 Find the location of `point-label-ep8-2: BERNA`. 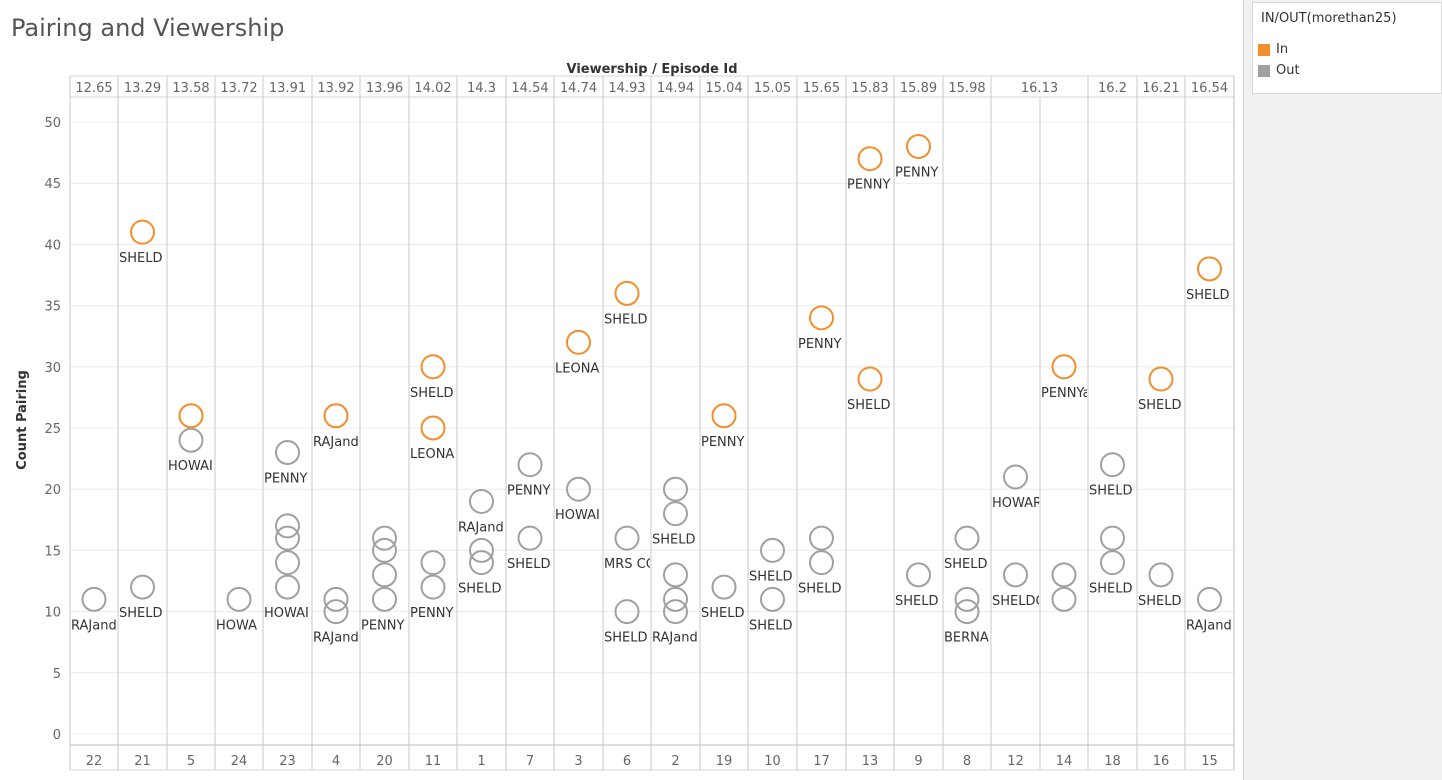

point-label-ep8-2: BERNA is located at coordinates (966, 638).